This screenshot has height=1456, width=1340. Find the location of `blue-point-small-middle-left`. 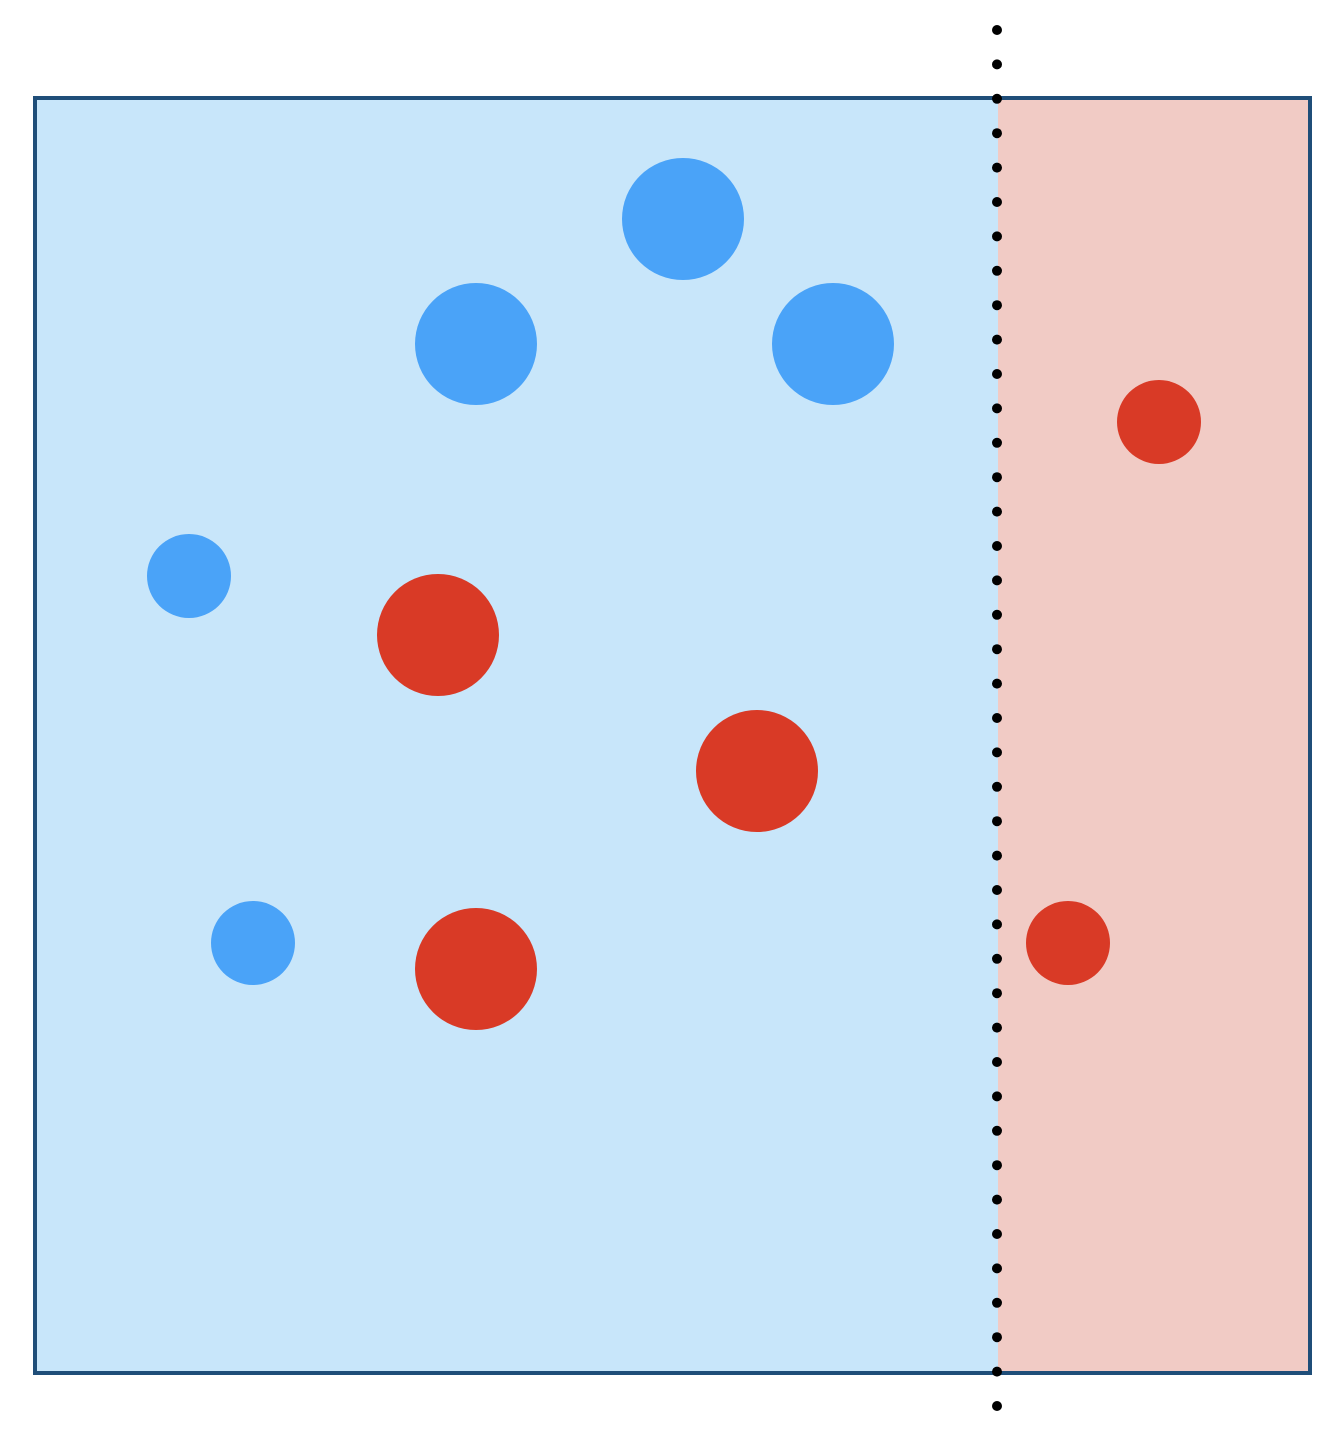

blue-point-small-middle-left is located at coordinates (189, 576).